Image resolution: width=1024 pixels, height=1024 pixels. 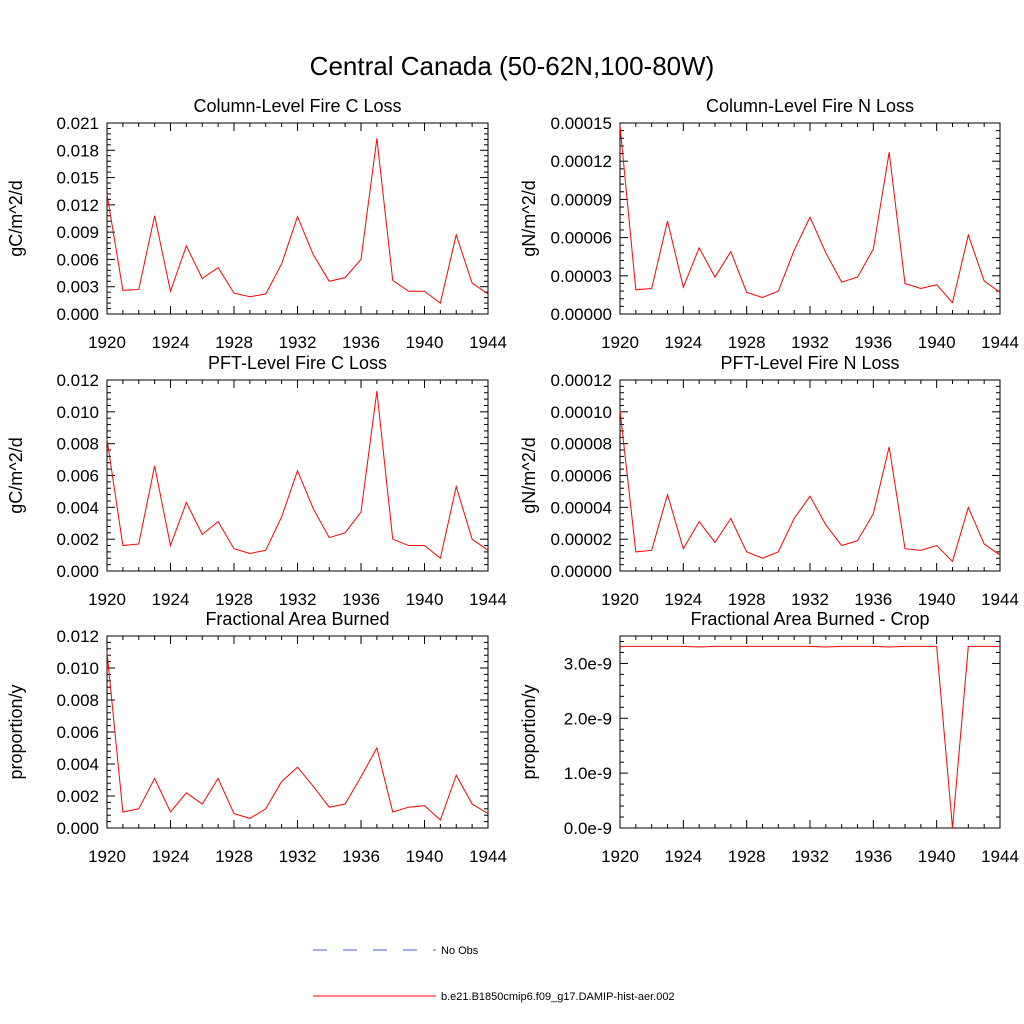 What do you see at coordinates (581, 539) in the screenshot?
I see `y-tick-label: 0.00002` at bounding box center [581, 539].